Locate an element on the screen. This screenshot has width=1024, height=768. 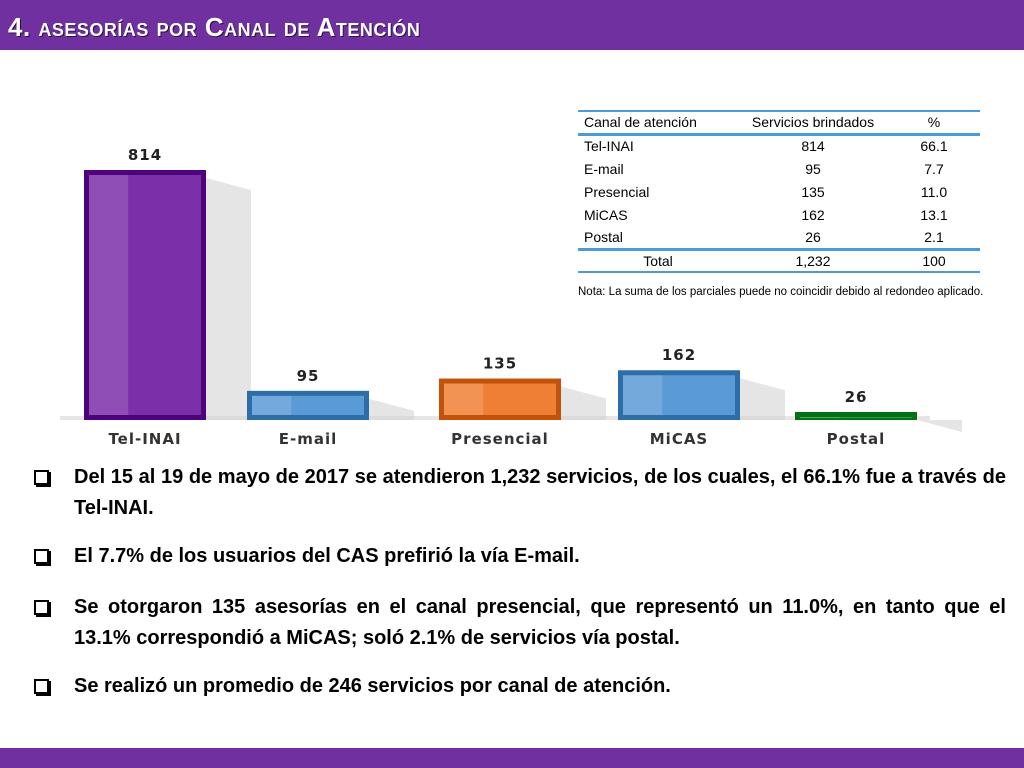
table-cell: Postal is located at coordinates (603, 236).